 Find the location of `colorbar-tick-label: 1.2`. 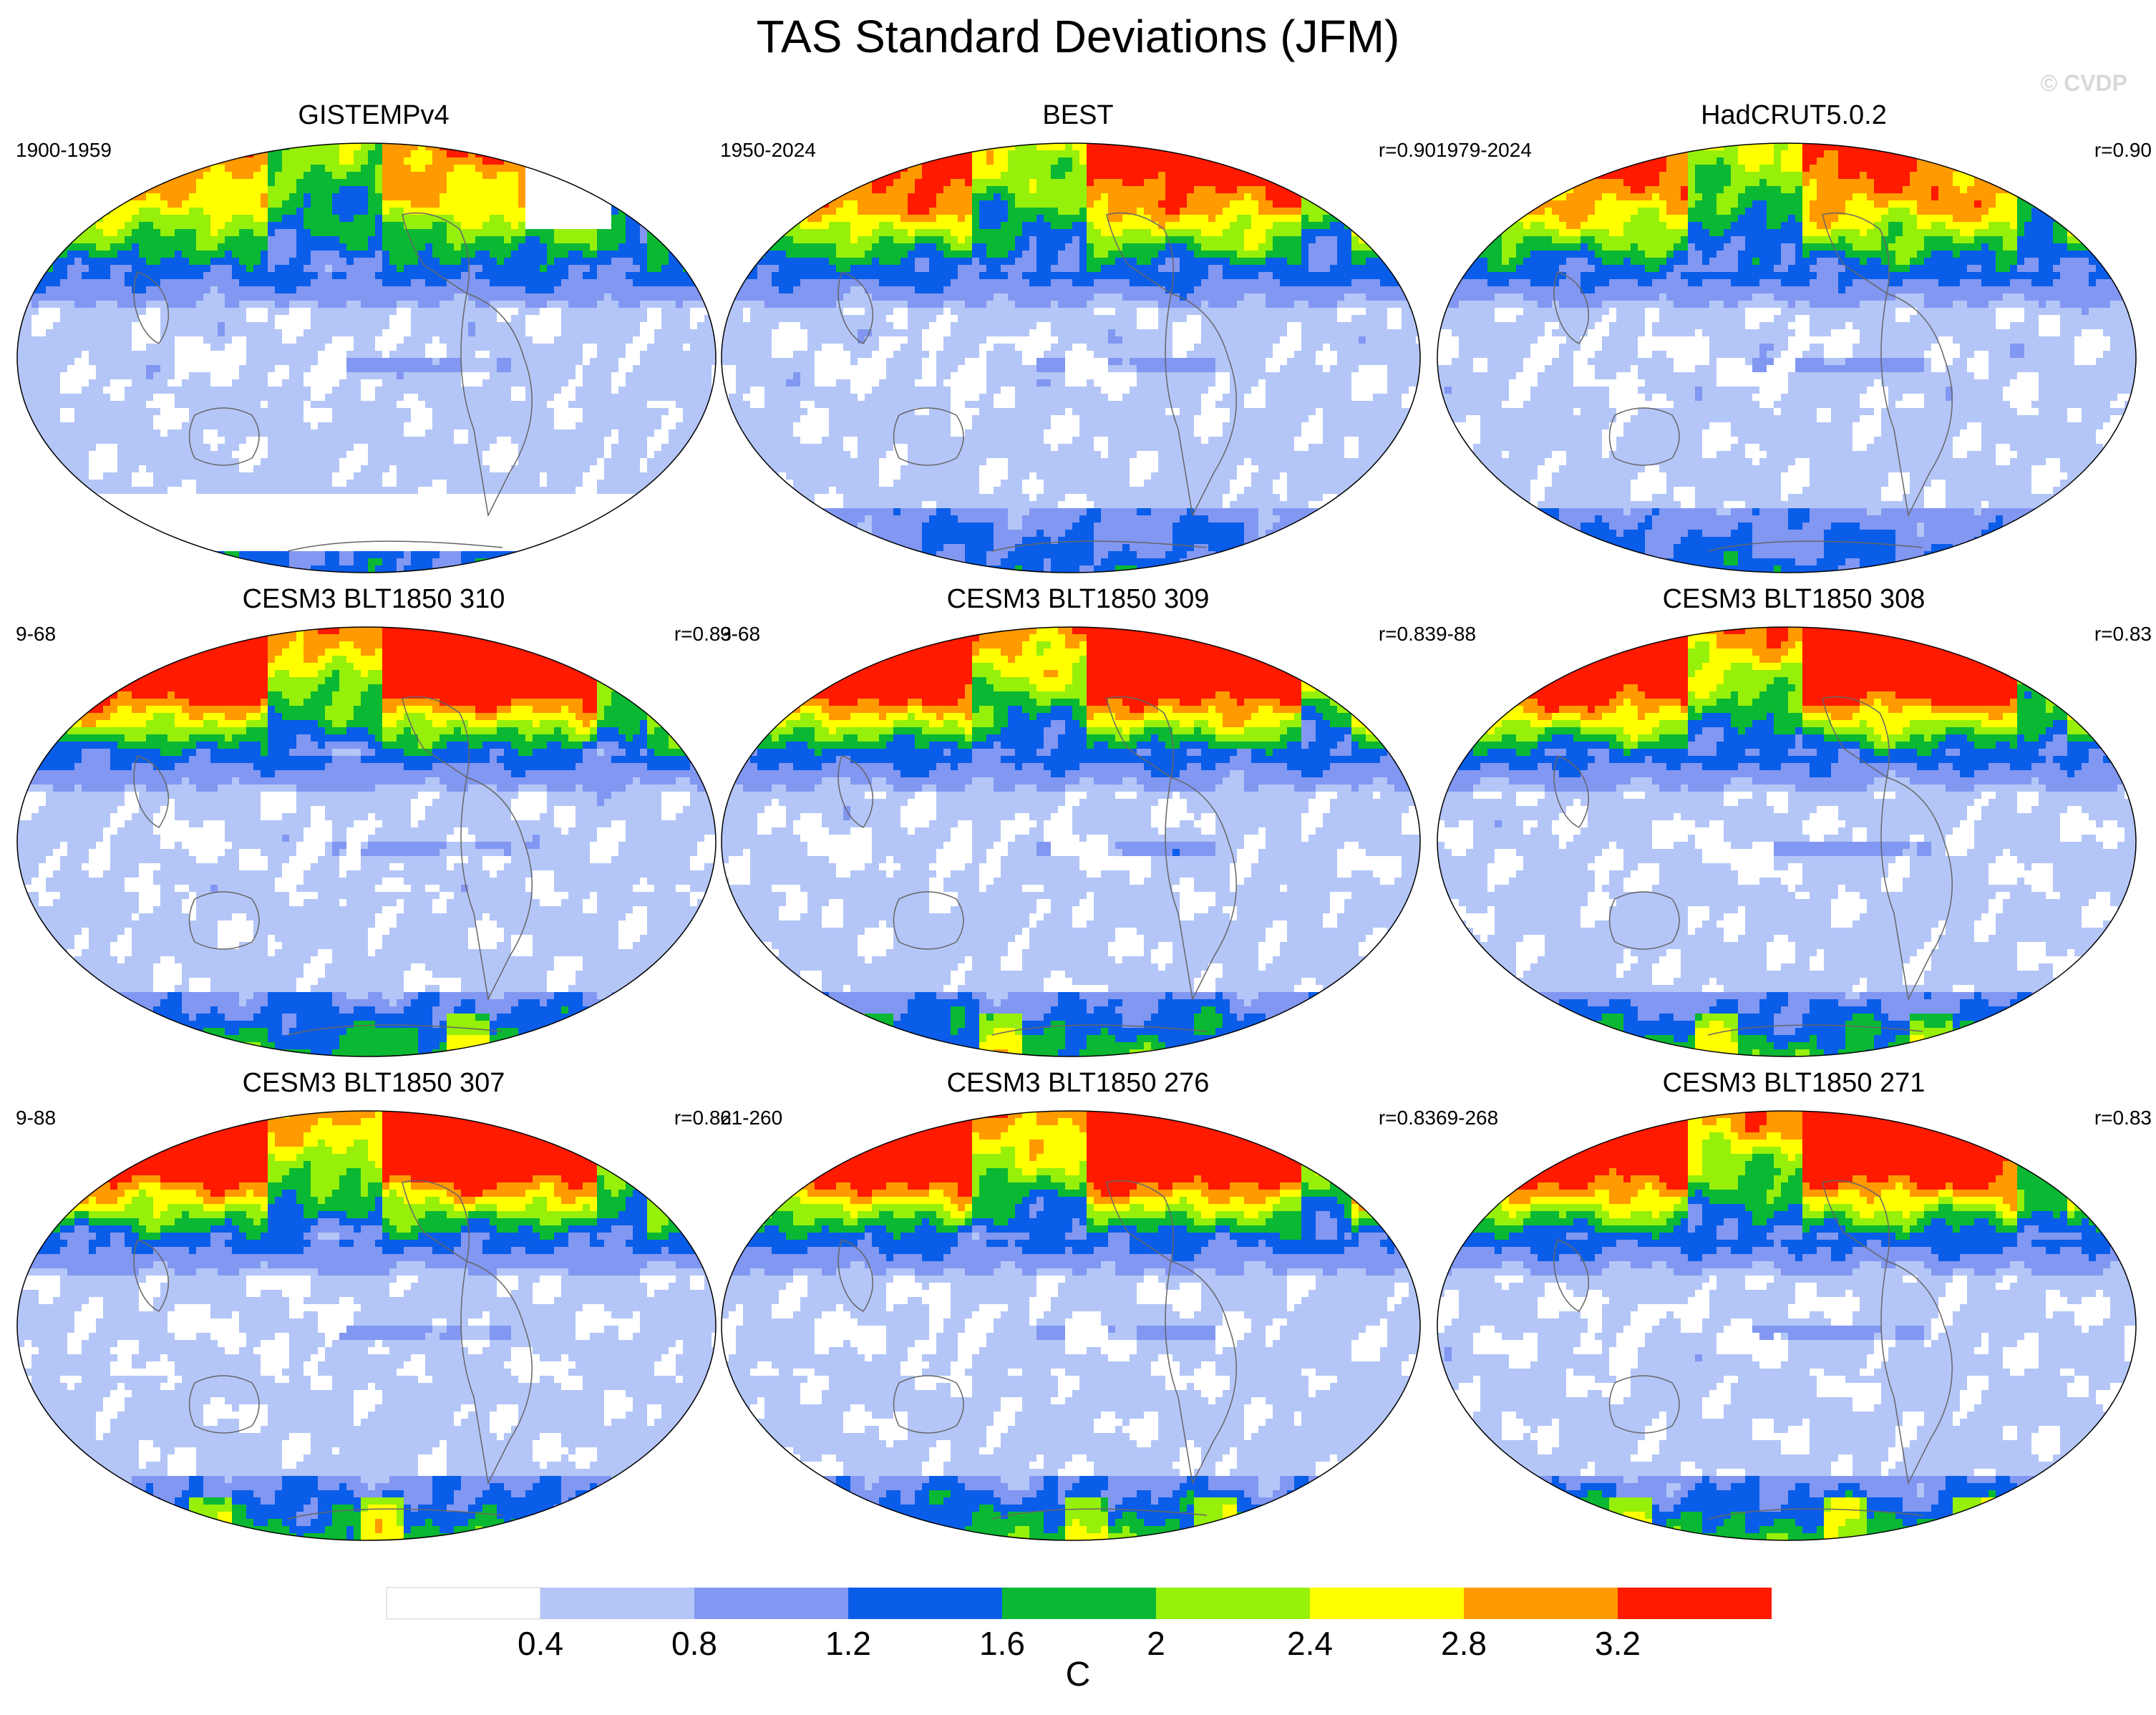

colorbar-tick-label: 1.2 is located at coordinates (848, 1641).